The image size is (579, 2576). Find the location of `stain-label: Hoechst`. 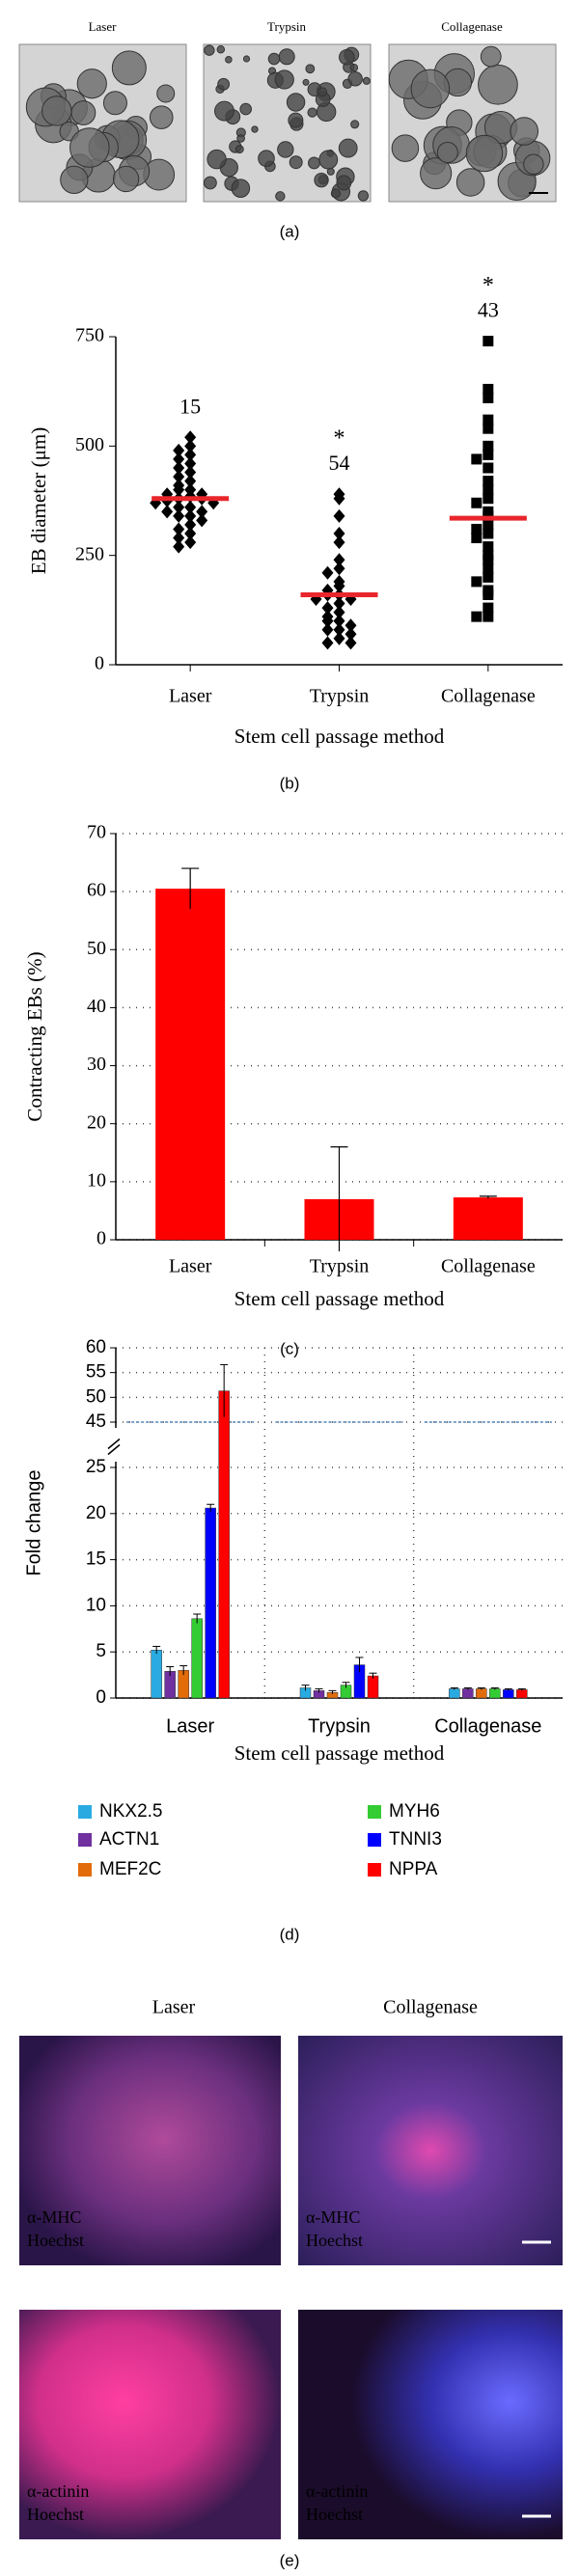

stain-label: Hoechst is located at coordinates (334, 2240).